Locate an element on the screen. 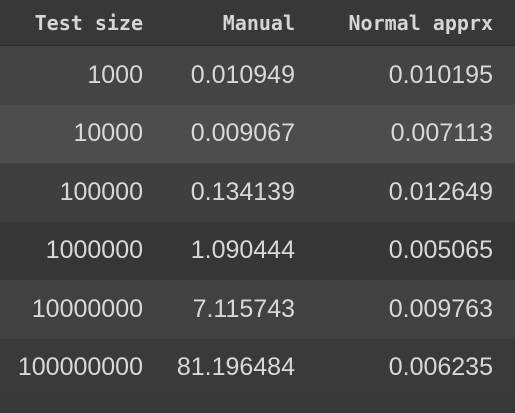 Image resolution: width=515 pixels, height=413 pixels. cell-normal-apprx: 0.005065 is located at coordinates (440, 250).